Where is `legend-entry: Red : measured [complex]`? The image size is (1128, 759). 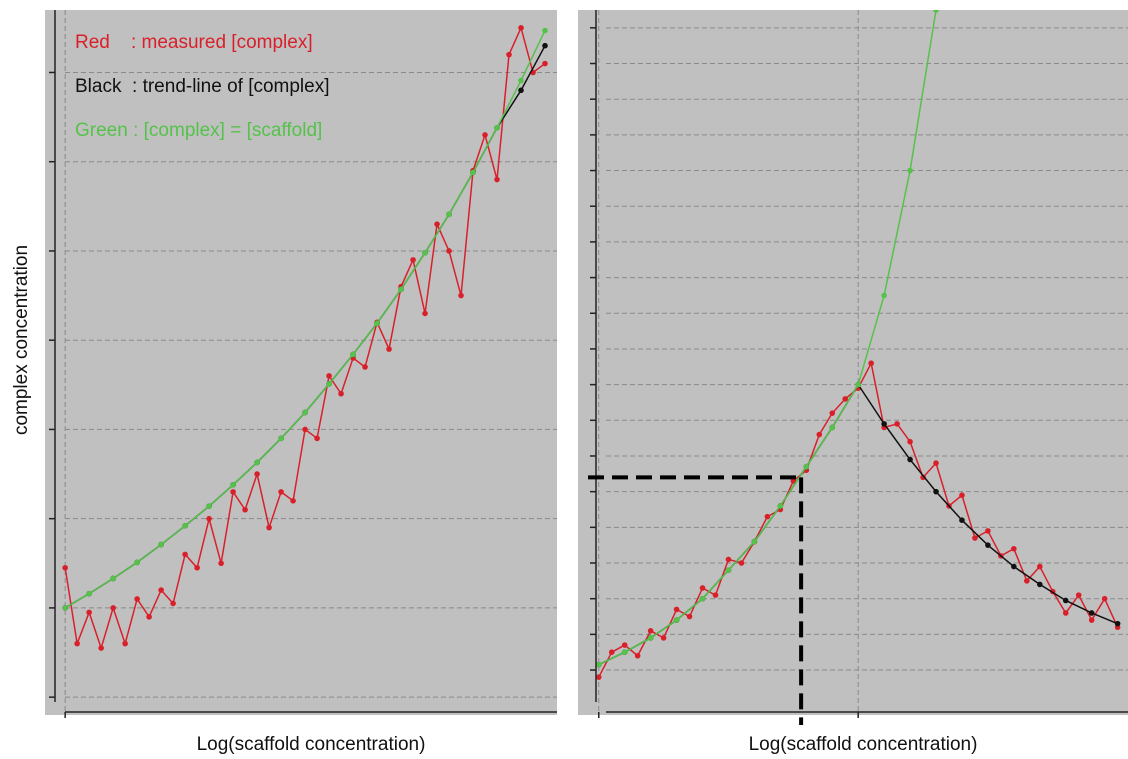 legend-entry: Red : measured [complex] is located at coordinates (194, 42).